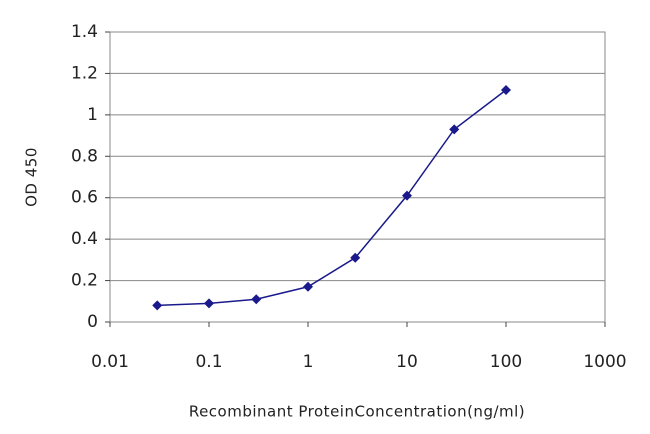  What do you see at coordinates (32, 177) in the screenshot?
I see `y-axis-title: OD 450` at bounding box center [32, 177].